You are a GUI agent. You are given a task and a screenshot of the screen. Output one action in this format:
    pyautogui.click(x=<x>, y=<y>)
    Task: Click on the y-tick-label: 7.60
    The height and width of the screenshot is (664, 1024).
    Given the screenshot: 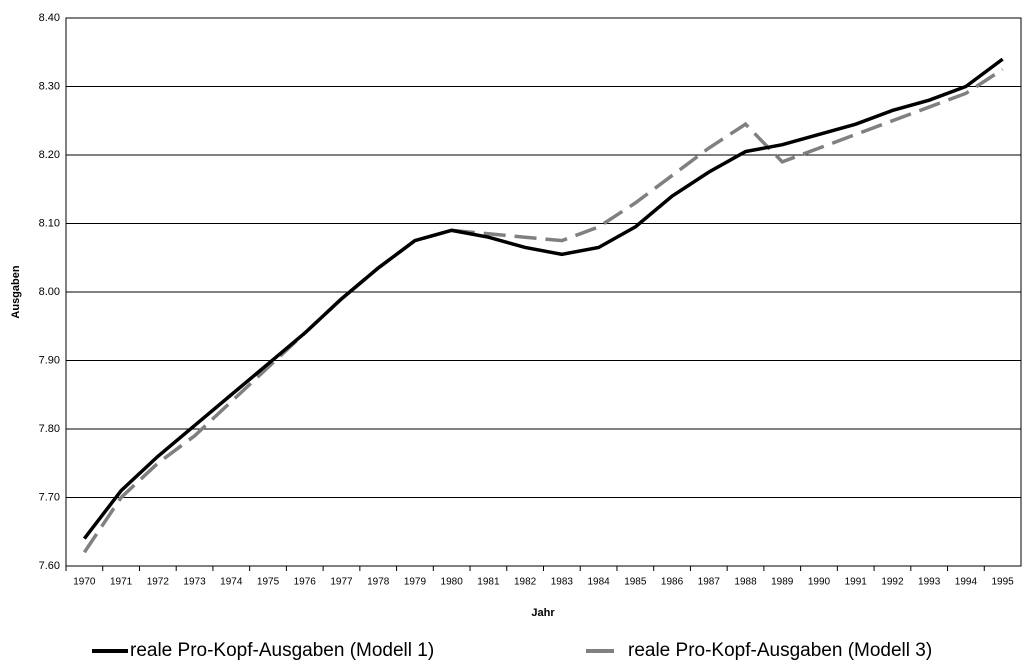 What is the action you would take?
    pyautogui.click(x=49, y=566)
    